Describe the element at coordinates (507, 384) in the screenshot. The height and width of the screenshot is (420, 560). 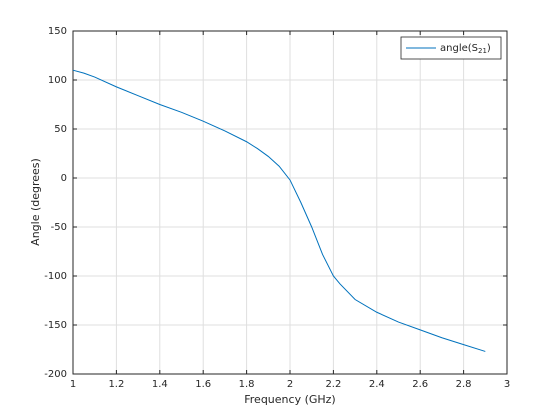
I see `x-tick-label: 3` at that location.